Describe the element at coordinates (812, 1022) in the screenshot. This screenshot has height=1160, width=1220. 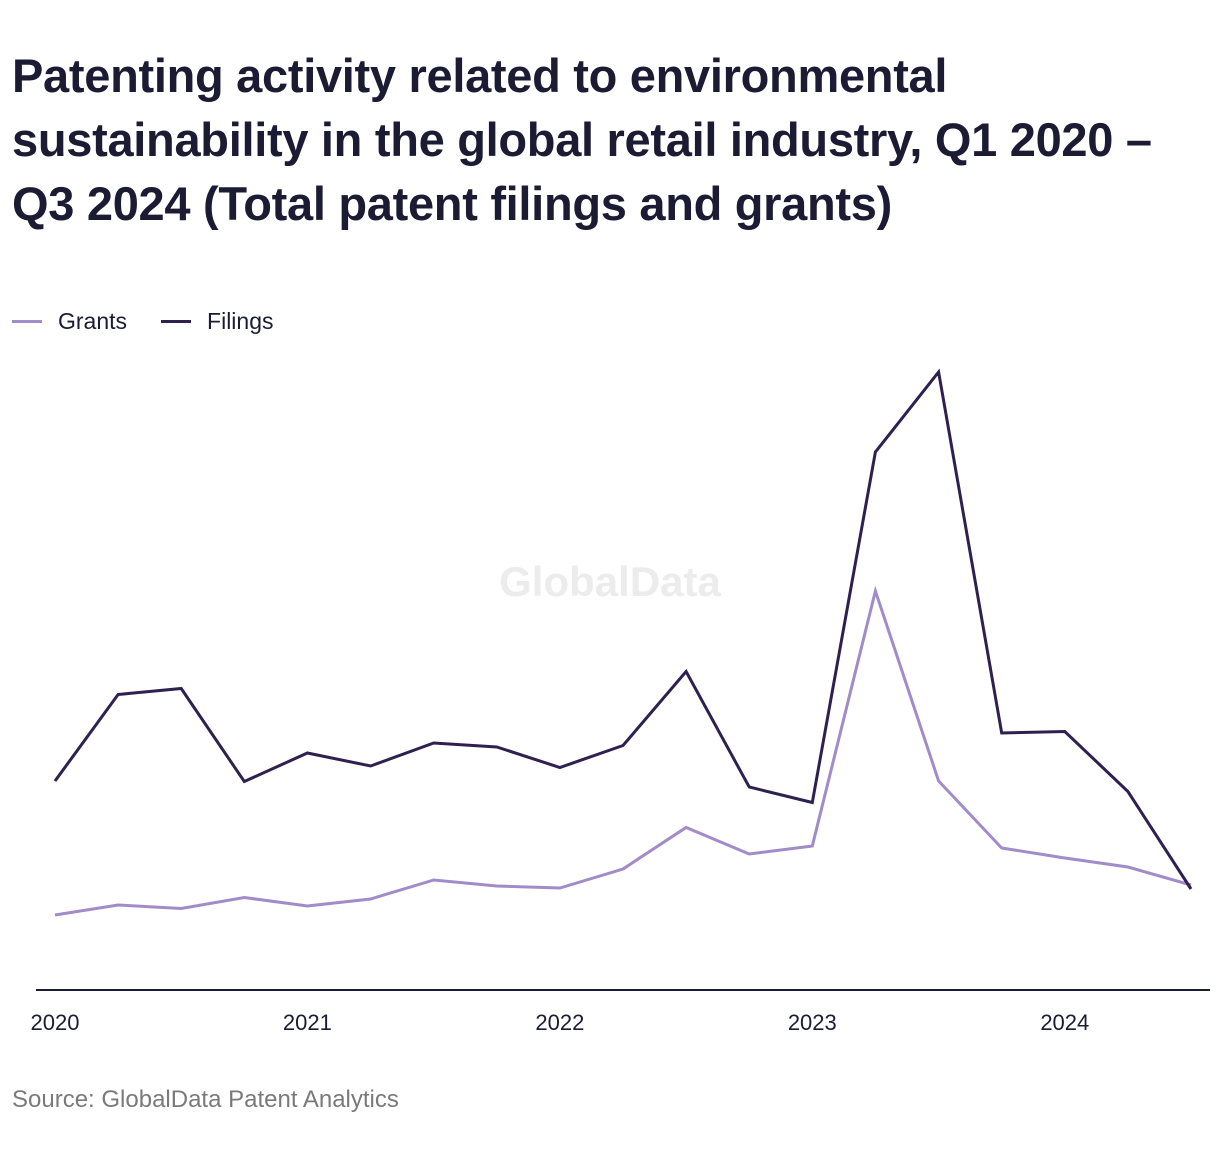
I see `x-tick-label: 2023` at that location.